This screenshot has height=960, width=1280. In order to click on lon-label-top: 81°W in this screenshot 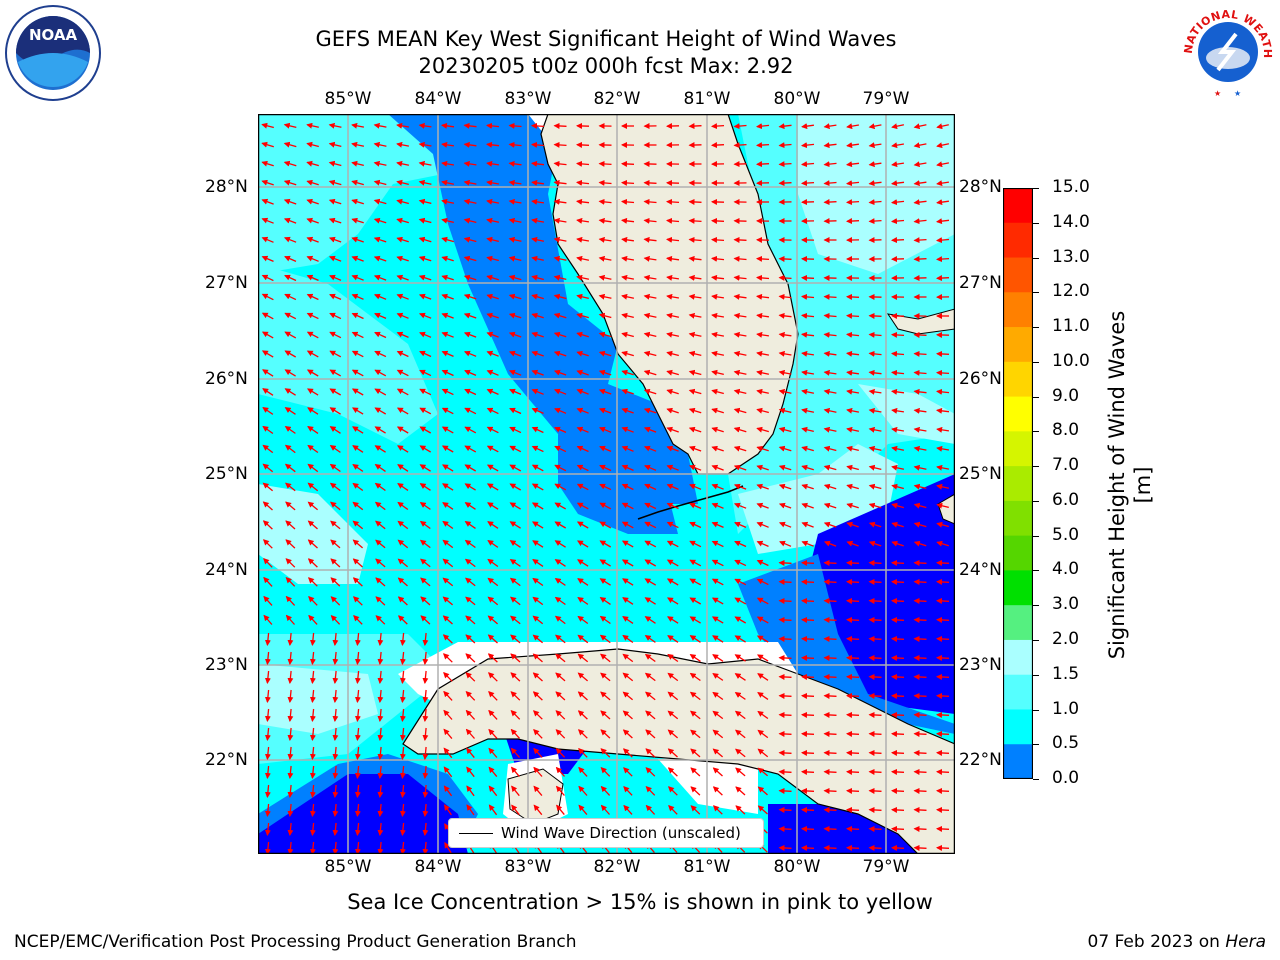, I will do `click(707, 99)`.